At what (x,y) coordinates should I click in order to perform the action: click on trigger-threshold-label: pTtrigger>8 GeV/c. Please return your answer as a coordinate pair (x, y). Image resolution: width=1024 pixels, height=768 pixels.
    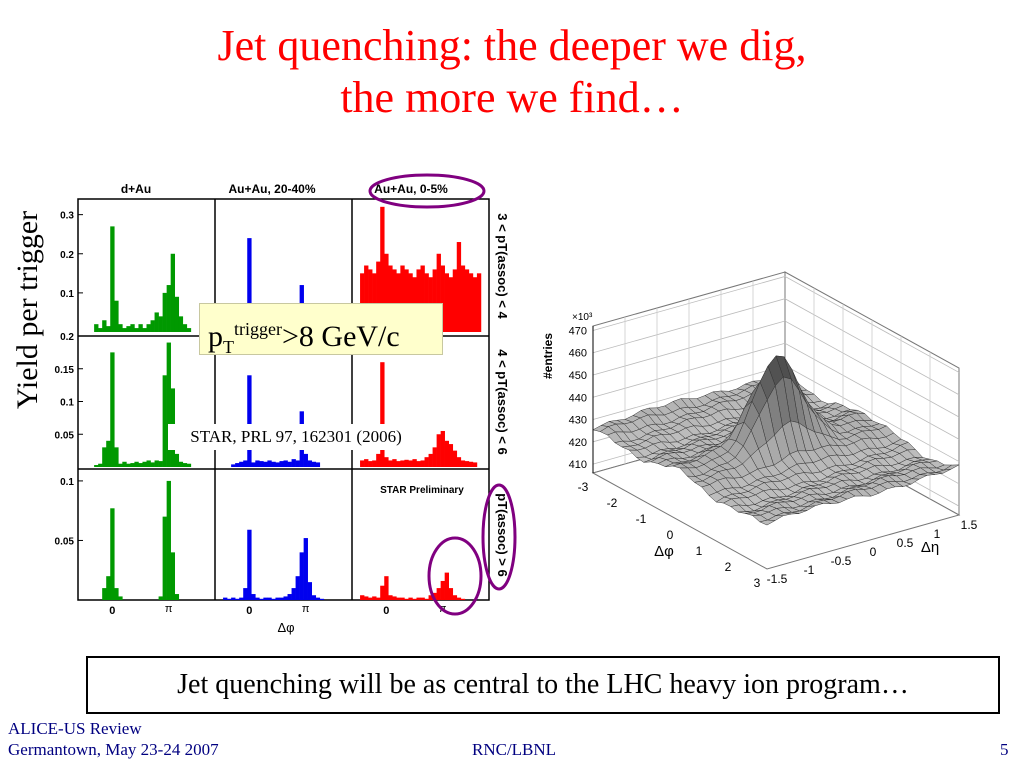
    Looking at the image, I should click on (321, 330).